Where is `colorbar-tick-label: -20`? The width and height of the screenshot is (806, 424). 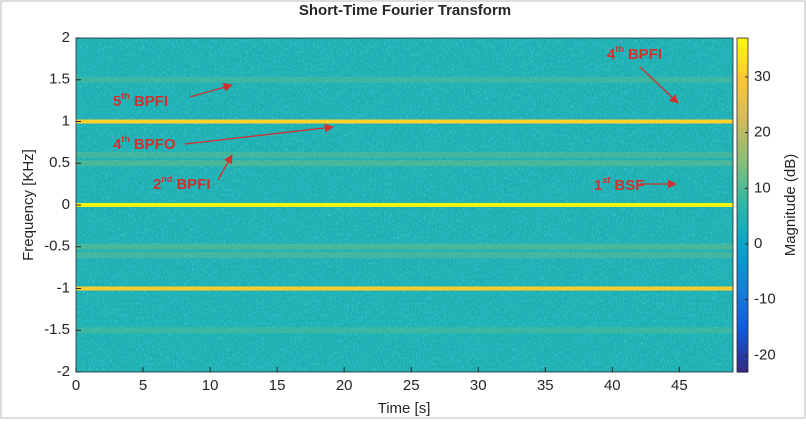
colorbar-tick-label: -20 is located at coordinates (765, 354).